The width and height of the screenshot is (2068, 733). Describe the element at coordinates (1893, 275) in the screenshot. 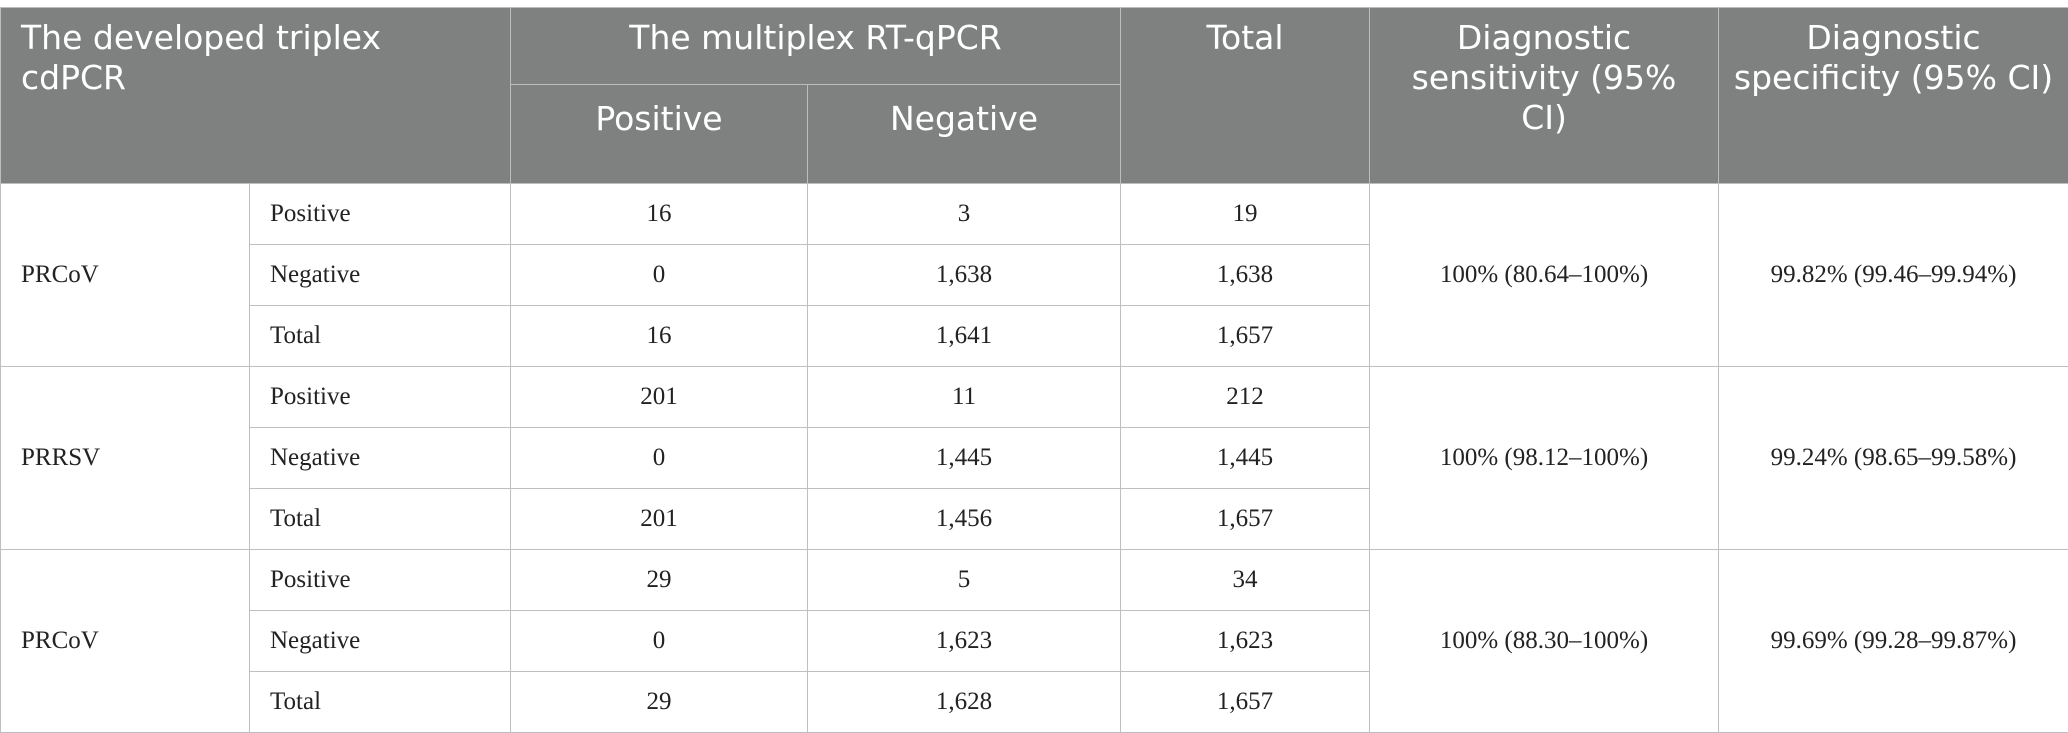

I see `cell-specificity: 99.82% (99.46–99.94%)` at that location.